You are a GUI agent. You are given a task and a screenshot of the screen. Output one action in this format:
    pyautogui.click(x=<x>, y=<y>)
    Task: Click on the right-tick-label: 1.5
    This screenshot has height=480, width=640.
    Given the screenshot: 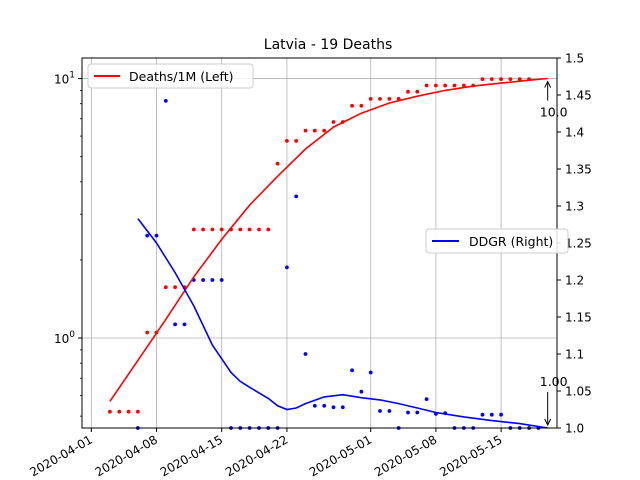 What is the action you would take?
    pyautogui.click(x=574, y=59)
    